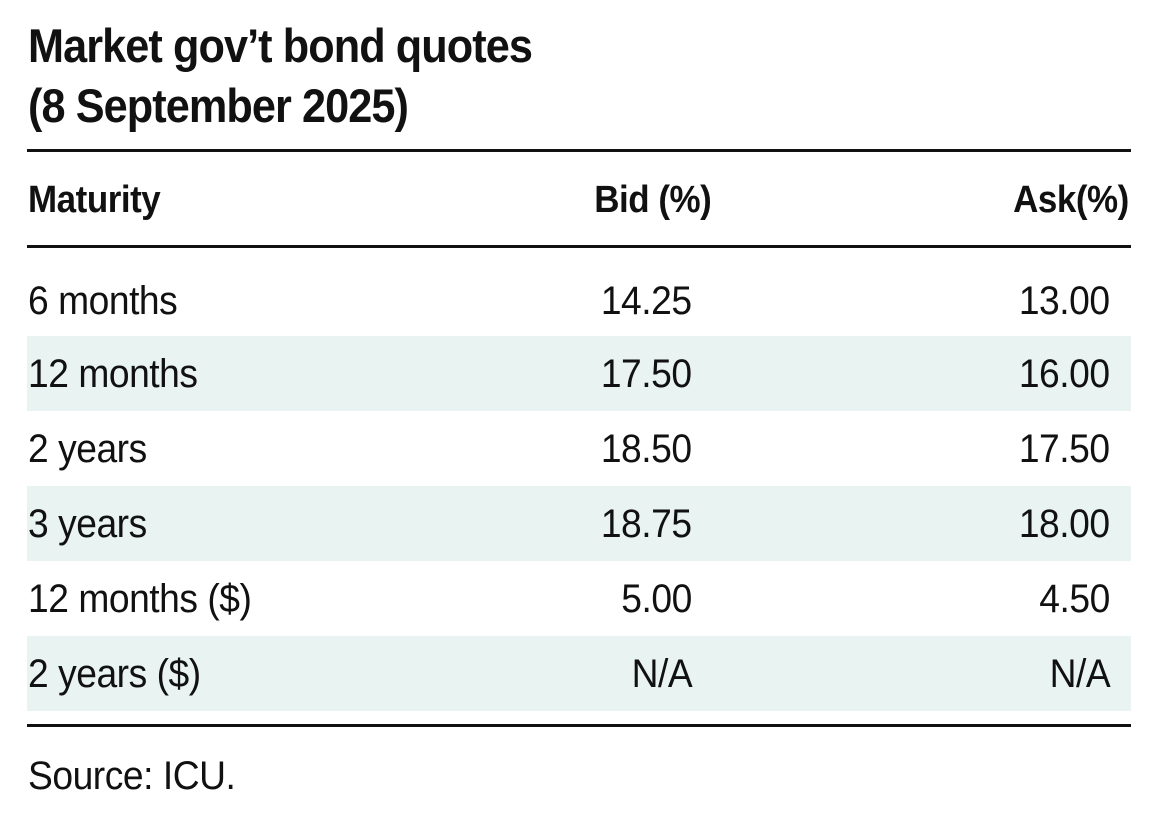 The height and width of the screenshot is (822, 1167). What do you see at coordinates (646, 373) in the screenshot?
I see `bid-cell: 17.50` at bounding box center [646, 373].